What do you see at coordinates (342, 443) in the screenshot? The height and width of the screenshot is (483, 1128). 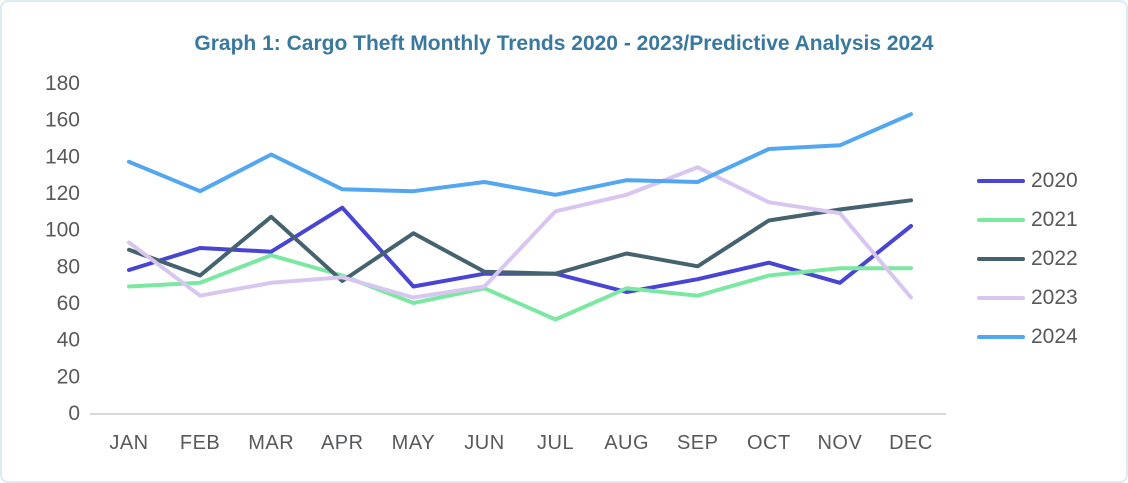 I see `x-tick-label: APR` at bounding box center [342, 443].